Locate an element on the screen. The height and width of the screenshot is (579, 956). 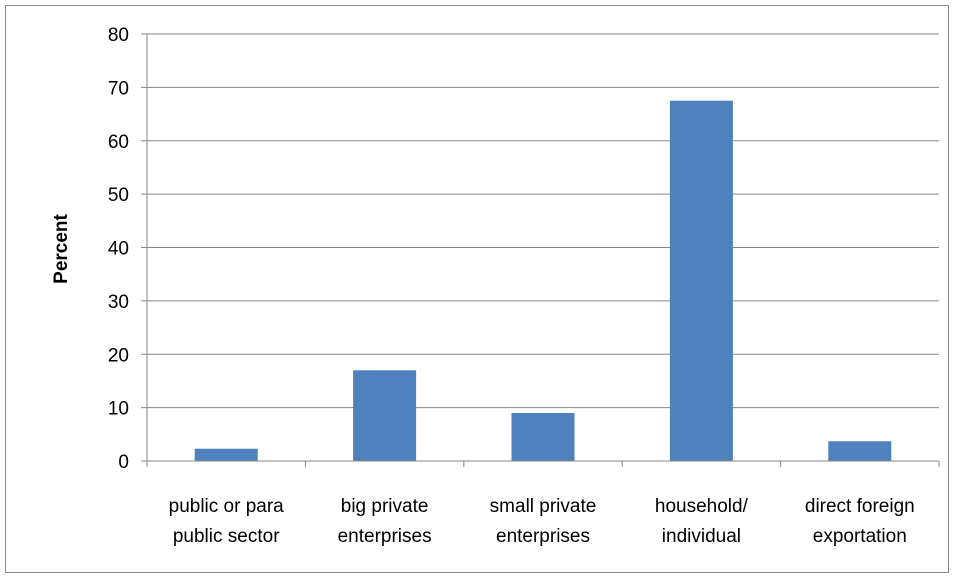
y-tick-labels: 0 10 20 30 40 50 60 70 80 is located at coordinates (118, 249).